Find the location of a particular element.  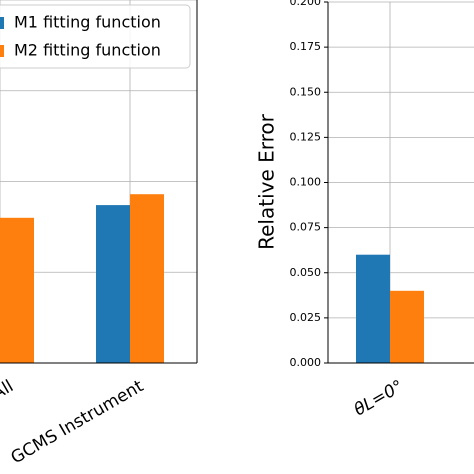

x-tick-label: θL=0° is located at coordinates (379, 398).